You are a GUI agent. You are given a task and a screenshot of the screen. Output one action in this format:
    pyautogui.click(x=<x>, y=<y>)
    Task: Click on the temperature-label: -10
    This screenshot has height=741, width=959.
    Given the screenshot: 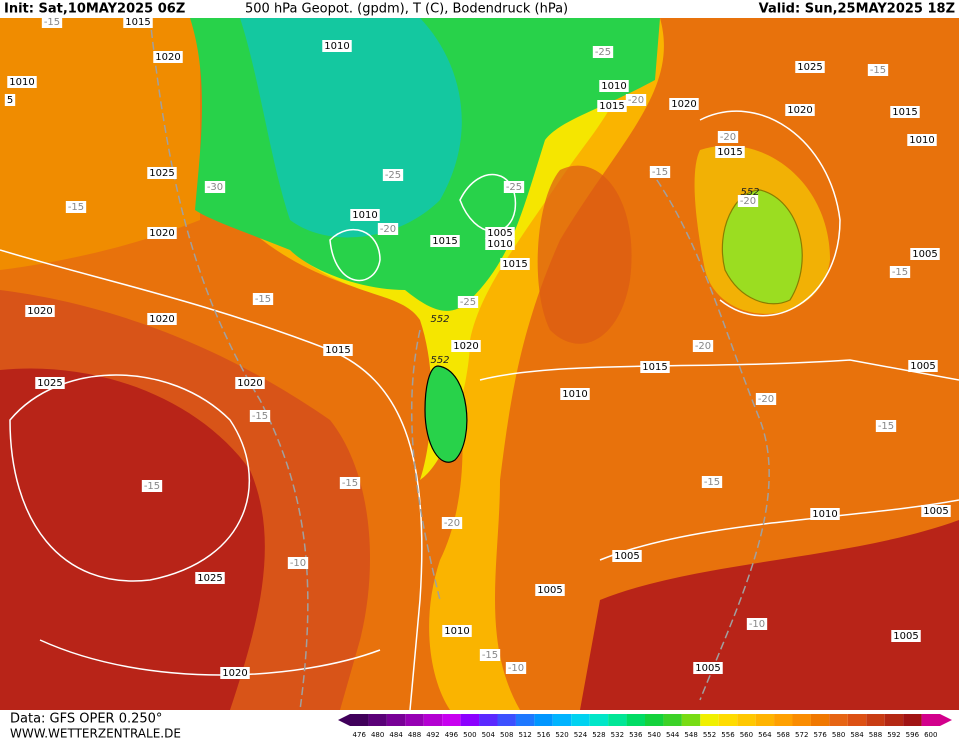 What is the action you would take?
    pyautogui.click(x=298, y=563)
    